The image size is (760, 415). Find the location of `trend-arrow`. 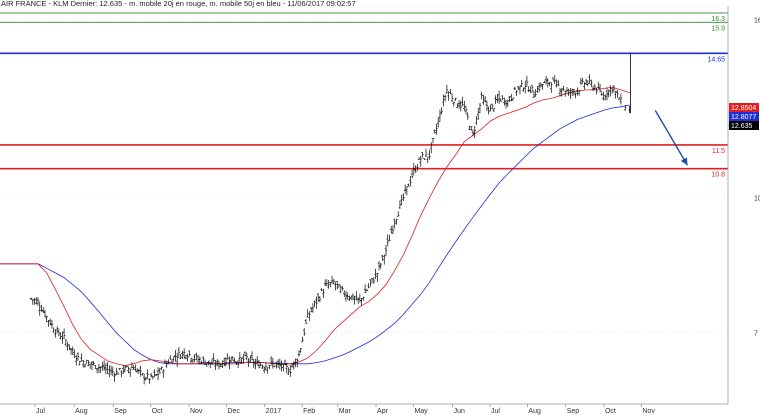

trend-arrow is located at coordinates (671, 137).